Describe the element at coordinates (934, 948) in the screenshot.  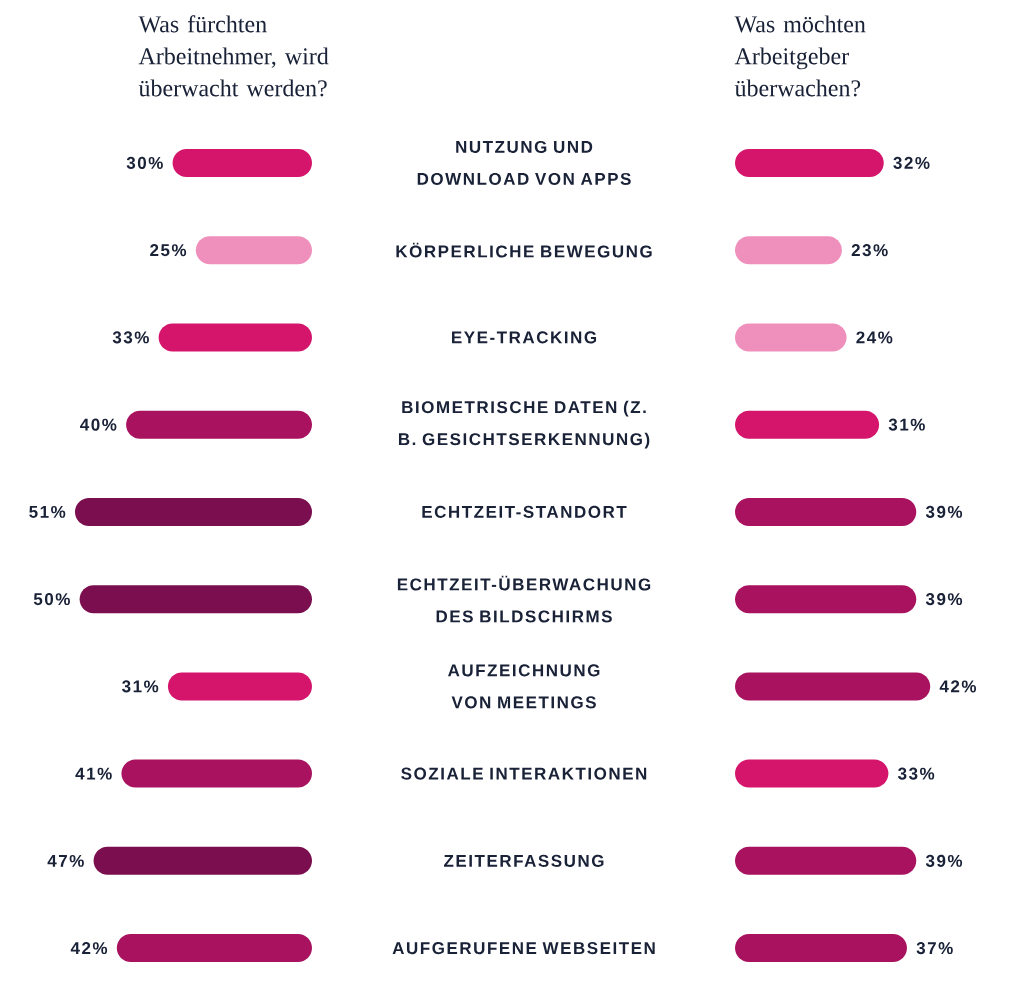
I see `data-label: 37%` at that location.